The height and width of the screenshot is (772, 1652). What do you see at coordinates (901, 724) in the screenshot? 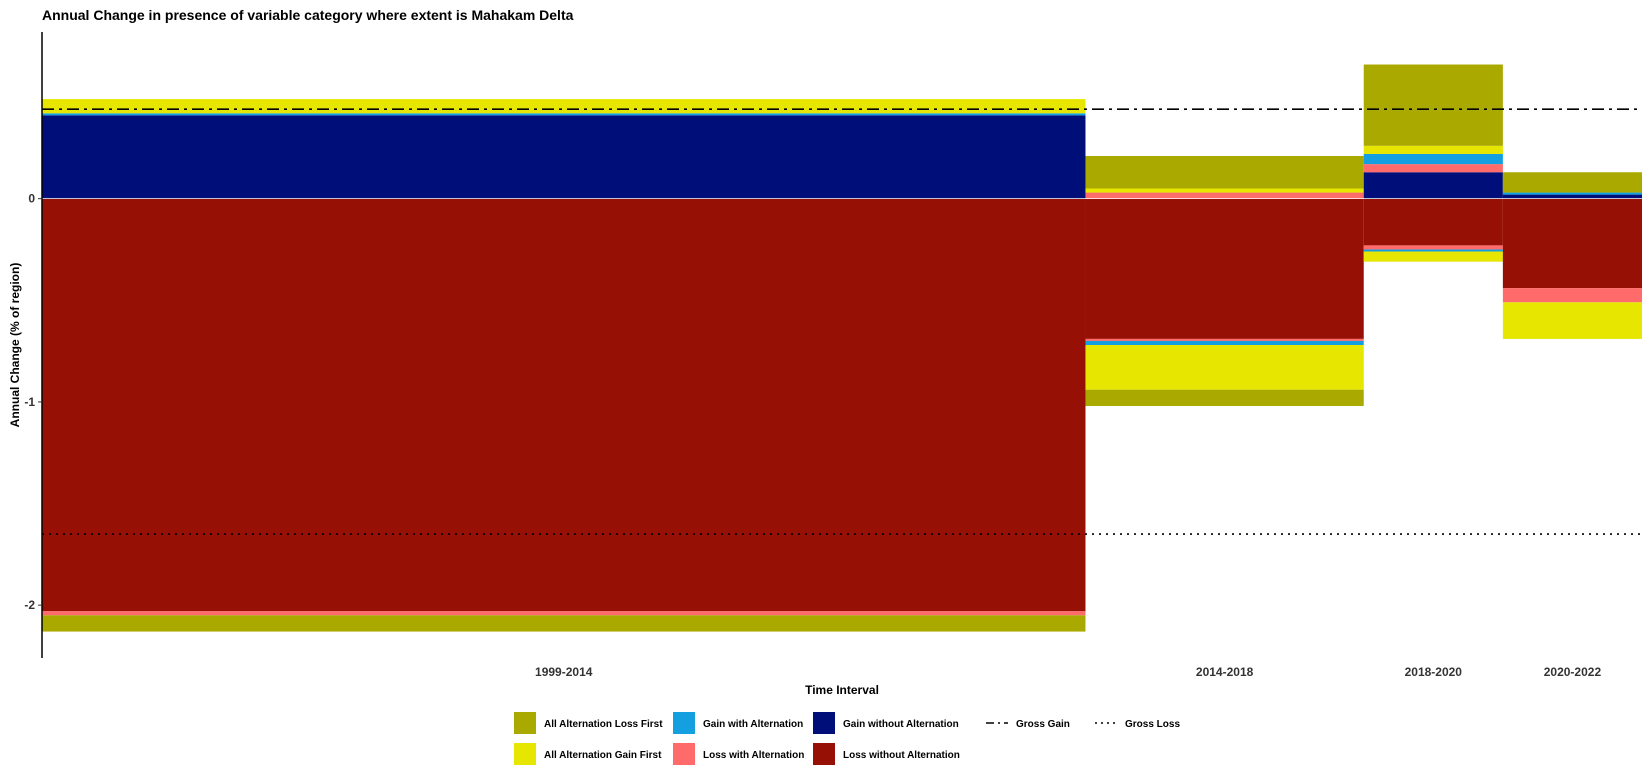
I see `legend-label: Gain without Alternation` at bounding box center [901, 724].